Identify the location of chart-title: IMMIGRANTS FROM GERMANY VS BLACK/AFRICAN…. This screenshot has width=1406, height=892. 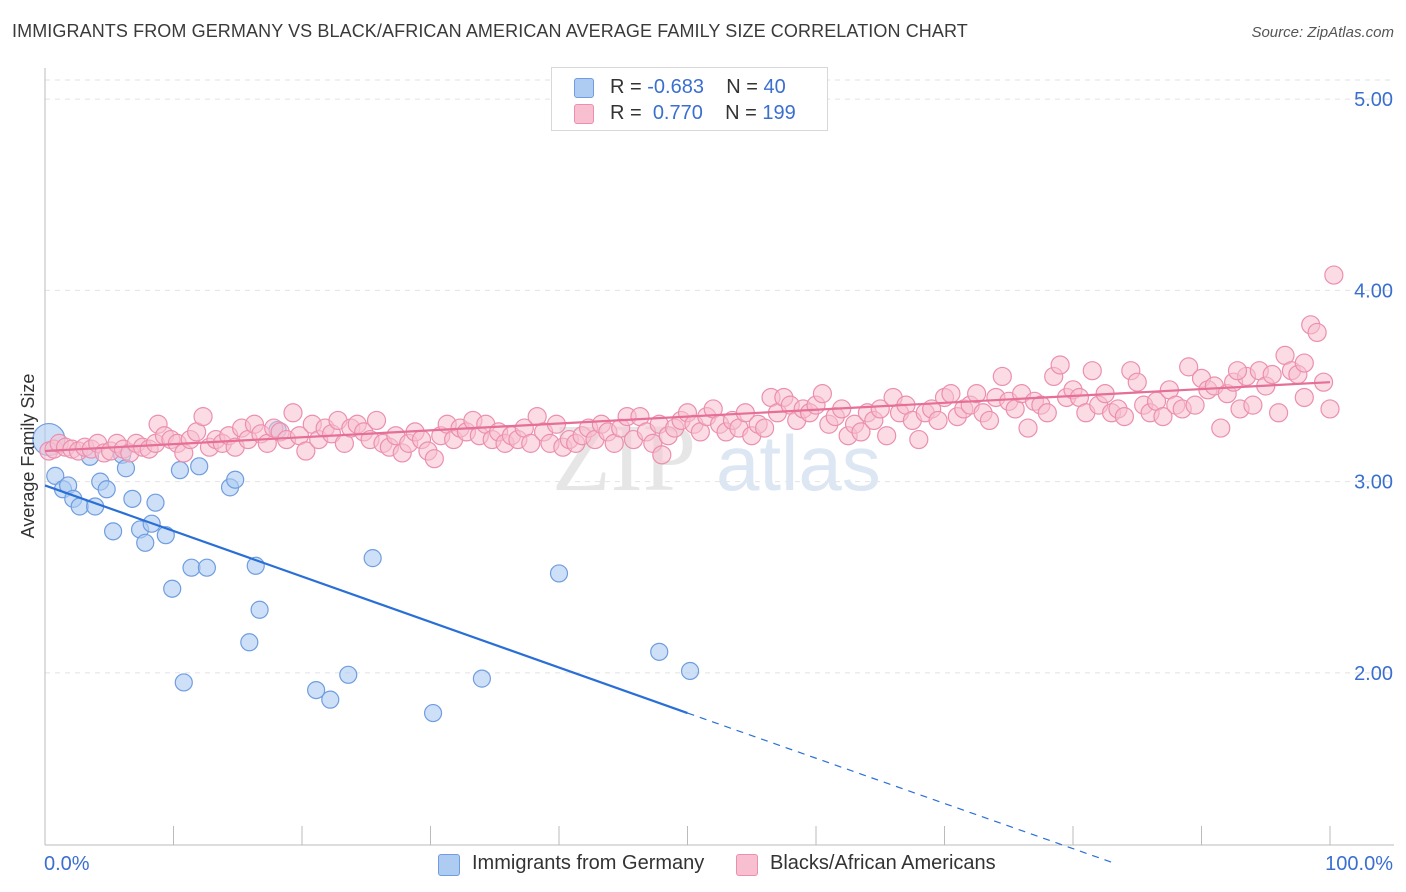
(490, 31).